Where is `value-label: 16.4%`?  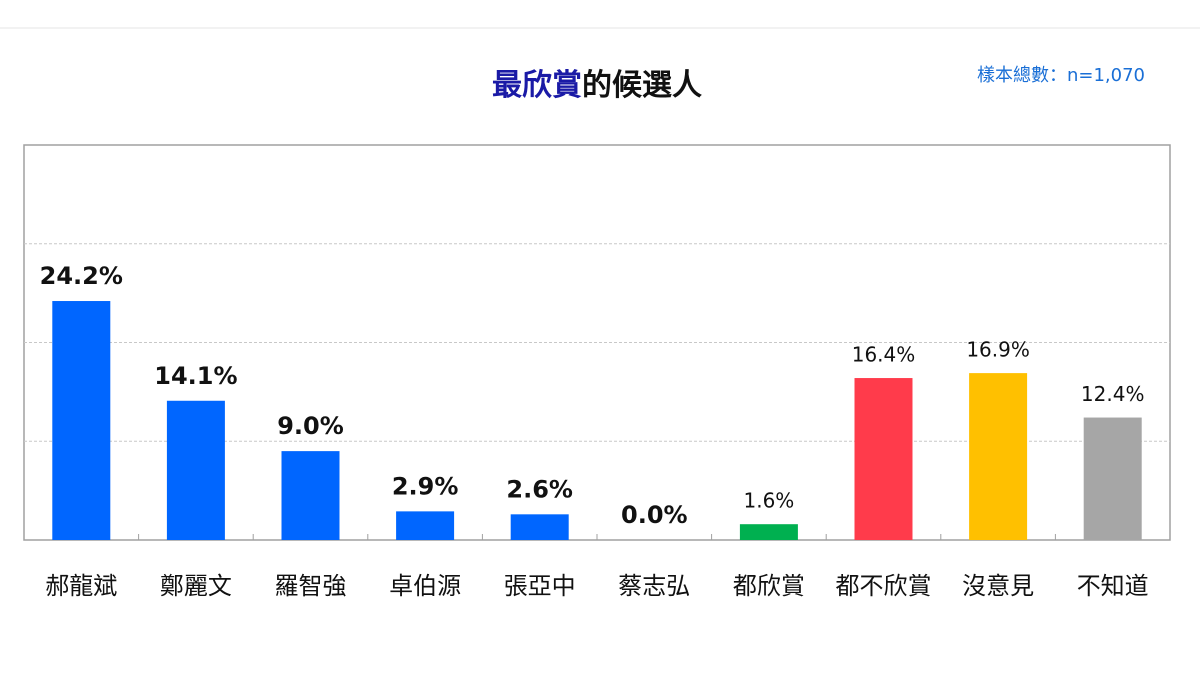 value-label: 16.4% is located at coordinates (884, 355).